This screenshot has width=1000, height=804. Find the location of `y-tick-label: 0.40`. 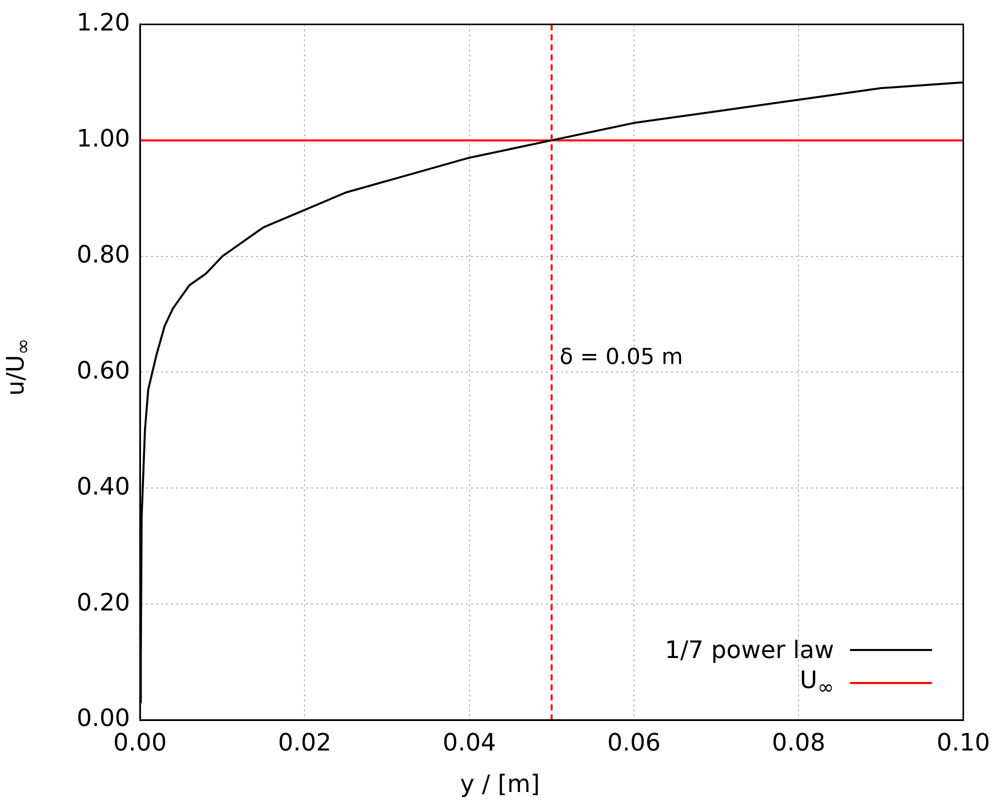

y-tick-label: 0.40 is located at coordinates (103, 486).